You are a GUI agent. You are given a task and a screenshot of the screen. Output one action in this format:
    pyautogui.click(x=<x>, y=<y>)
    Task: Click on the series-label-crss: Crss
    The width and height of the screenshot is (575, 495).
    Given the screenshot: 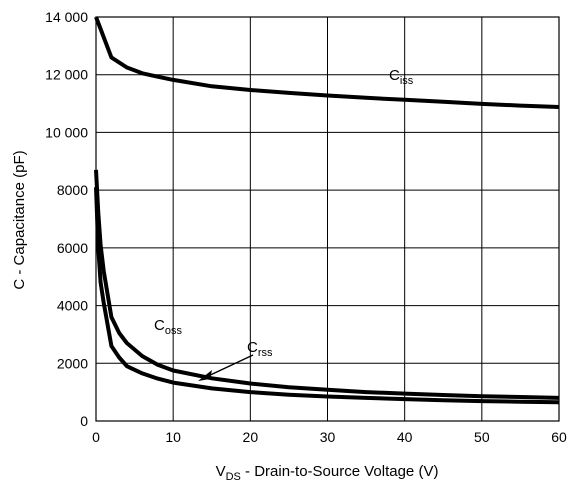 What is the action you would take?
    pyautogui.click(x=260, y=349)
    